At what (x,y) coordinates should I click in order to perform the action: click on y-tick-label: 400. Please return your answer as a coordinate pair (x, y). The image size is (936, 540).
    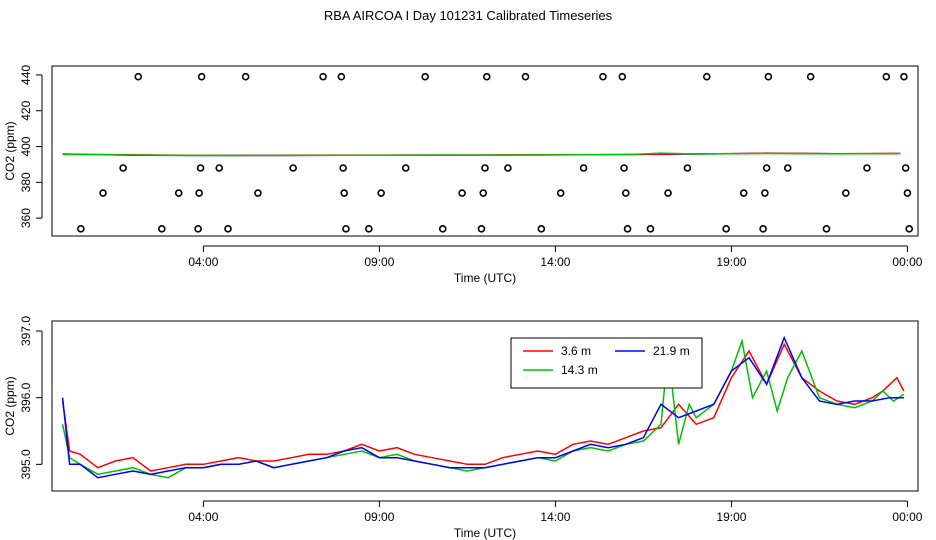
    Looking at the image, I should click on (26, 146).